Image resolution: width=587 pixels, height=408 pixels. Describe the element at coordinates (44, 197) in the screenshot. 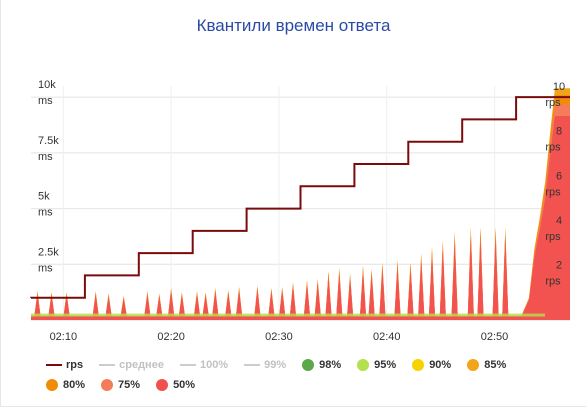

I see `y-tick-label: 5k` at that location.